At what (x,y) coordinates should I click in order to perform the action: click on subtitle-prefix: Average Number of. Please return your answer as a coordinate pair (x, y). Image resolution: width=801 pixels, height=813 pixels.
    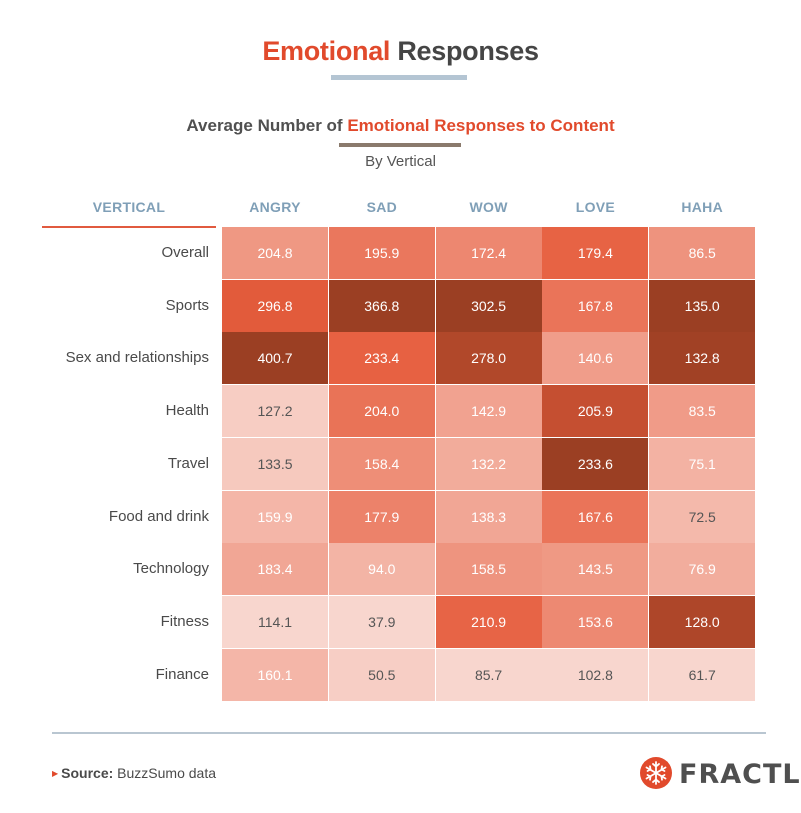
    Looking at the image, I should click on (267, 125).